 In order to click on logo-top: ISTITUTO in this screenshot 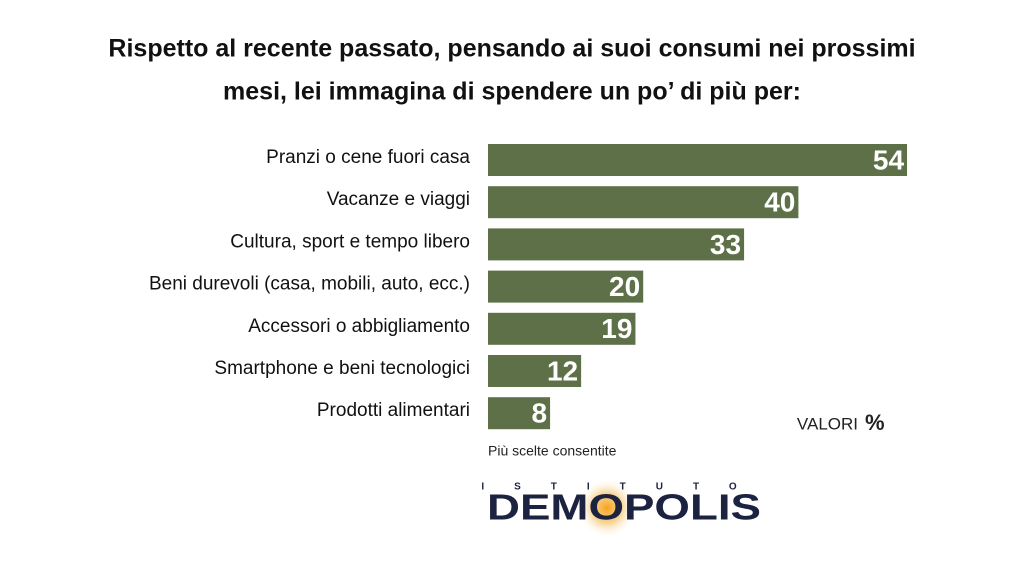, I will do `click(623, 487)`.